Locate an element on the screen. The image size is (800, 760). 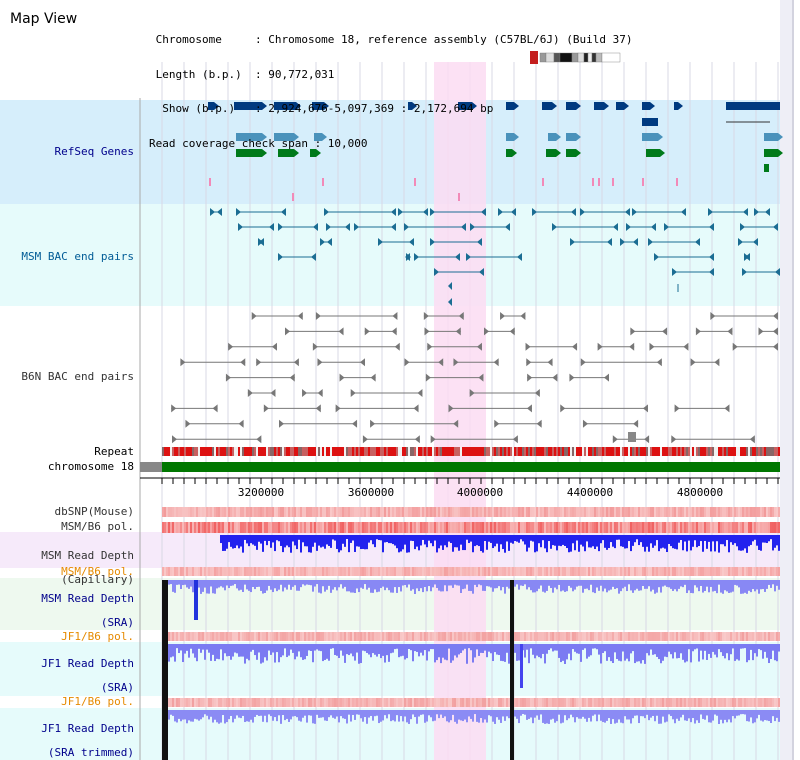
track-label-repeat: Repeat is located at coordinates (114, 451).